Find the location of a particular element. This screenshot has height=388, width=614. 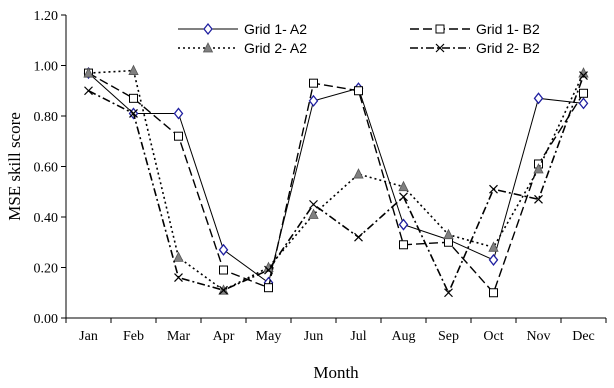

x-tick-label: Jan is located at coordinates (88, 336).